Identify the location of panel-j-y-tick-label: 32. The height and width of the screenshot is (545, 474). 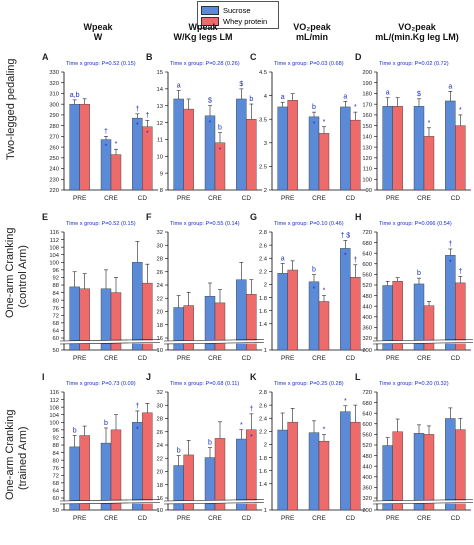
(160, 393).